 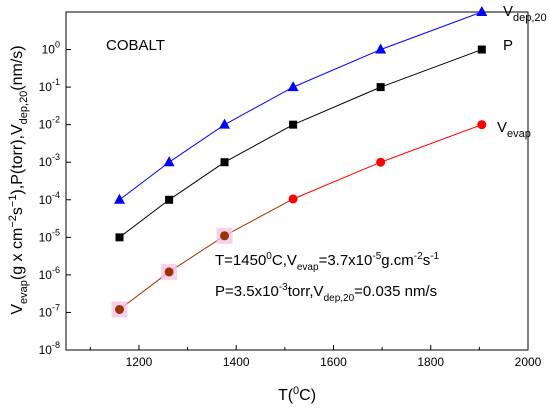 What do you see at coordinates (49, 85) in the screenshot?
I see `y-tick-label: 10⁻¹` at bounding box center [49, 85].